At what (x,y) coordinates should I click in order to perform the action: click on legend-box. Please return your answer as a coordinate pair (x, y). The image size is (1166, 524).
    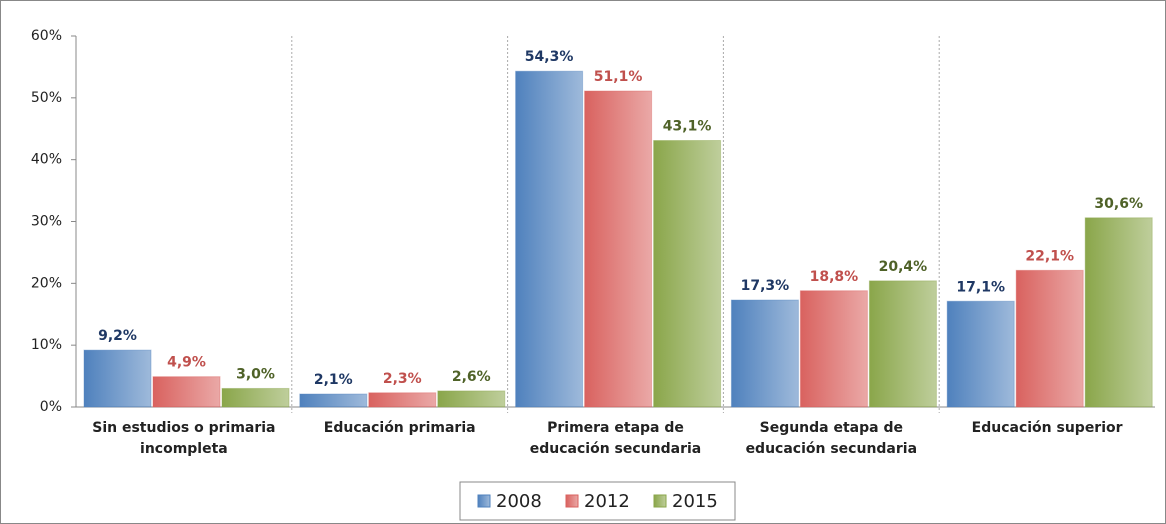
    Looking at the image, I should click on (597, 501).